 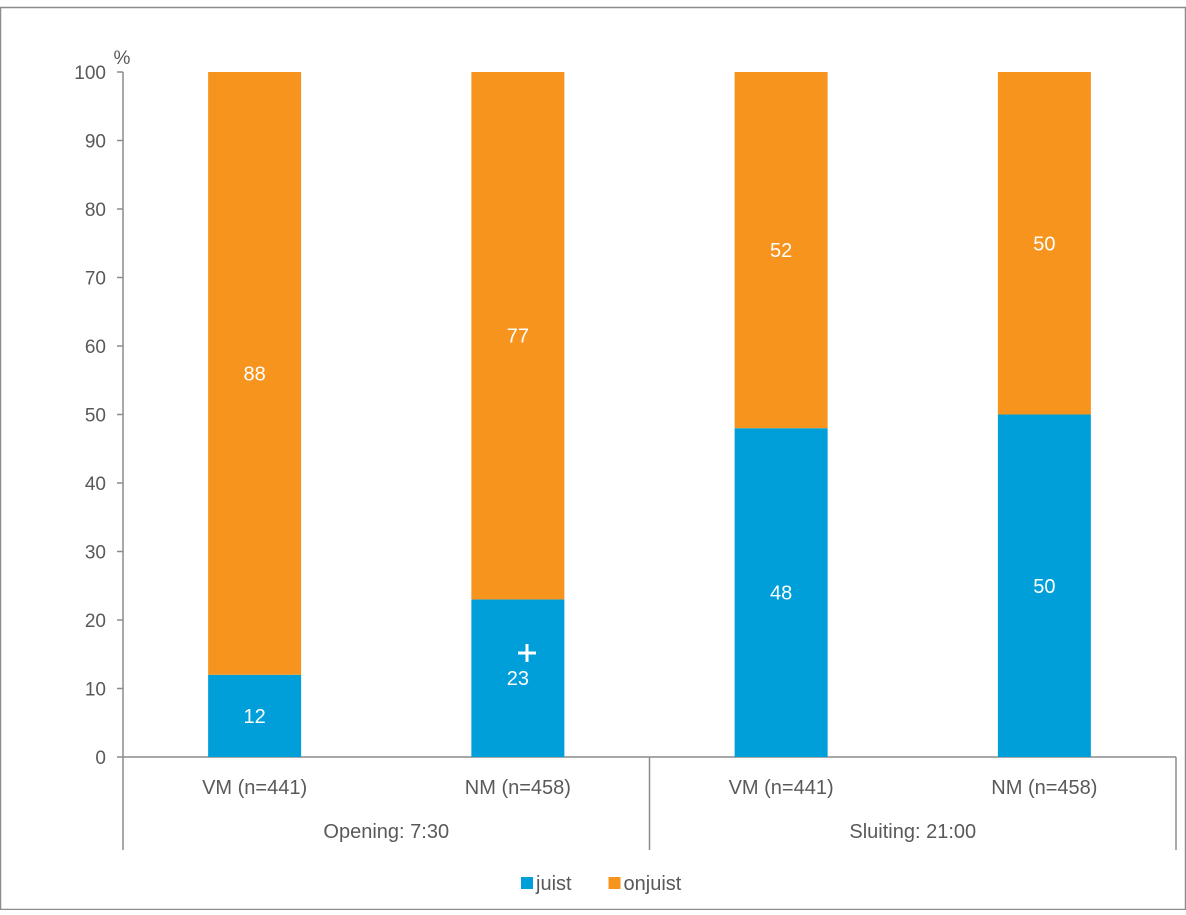 What do you see at coordinates (90, 73) in the screenshot?
I see `y-tick-label: 100` at bounding box center [90, 73].